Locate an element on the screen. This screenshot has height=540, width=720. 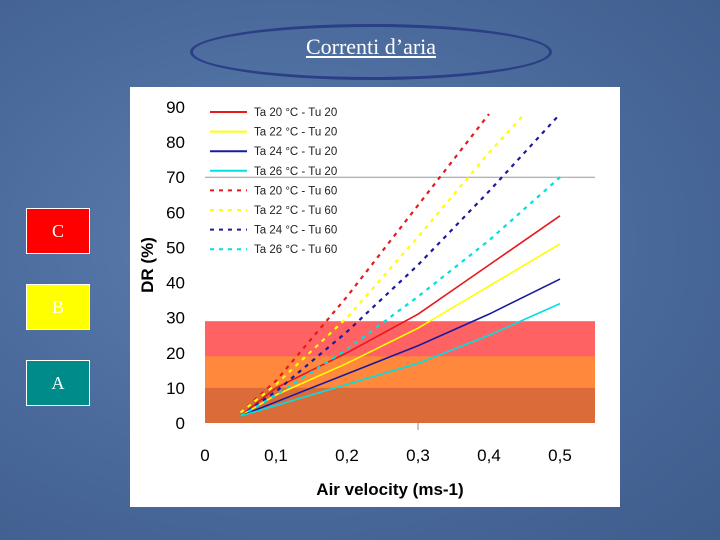
legend-label: Ta 22 °C - Tu 60 is located at coordinates (295, 211).